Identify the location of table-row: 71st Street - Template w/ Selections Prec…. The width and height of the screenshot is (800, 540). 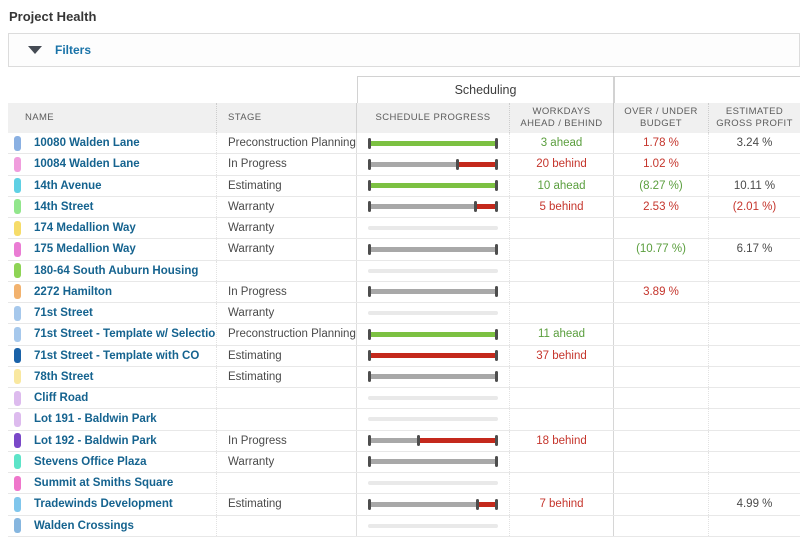
(404, 335).